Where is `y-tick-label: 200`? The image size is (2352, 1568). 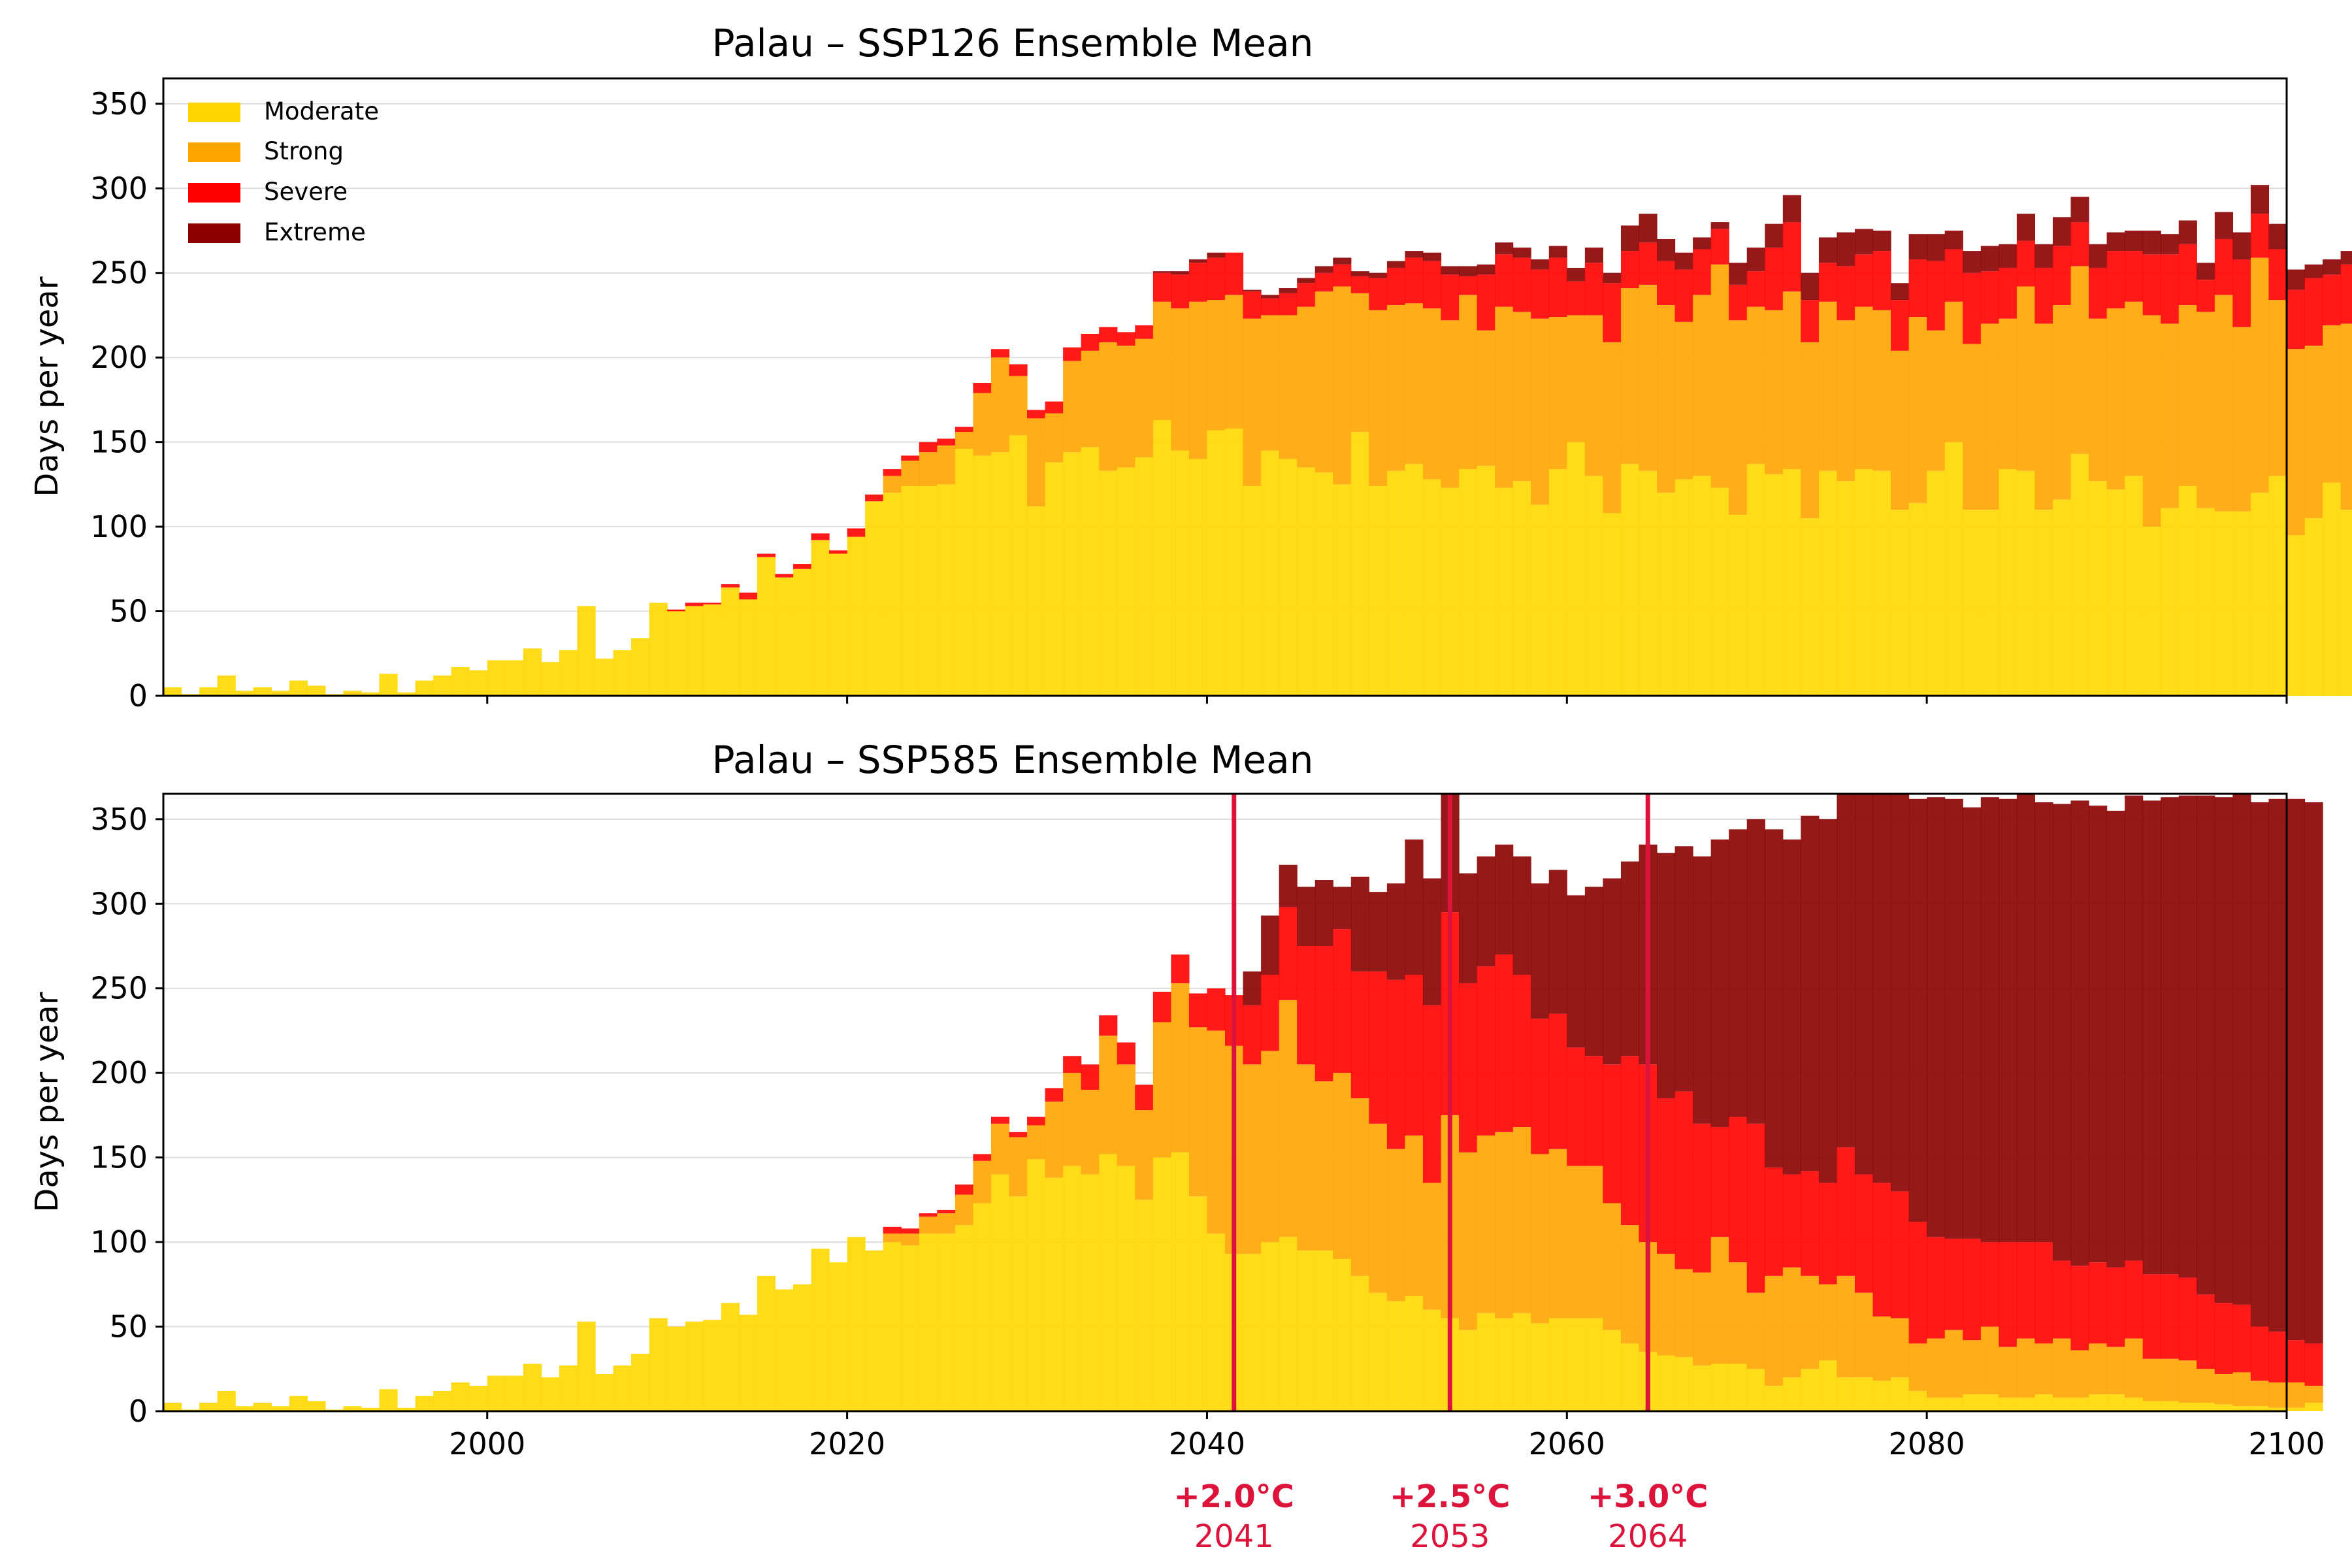
y-tick-label: 200 is located at coordinates (119, 357).